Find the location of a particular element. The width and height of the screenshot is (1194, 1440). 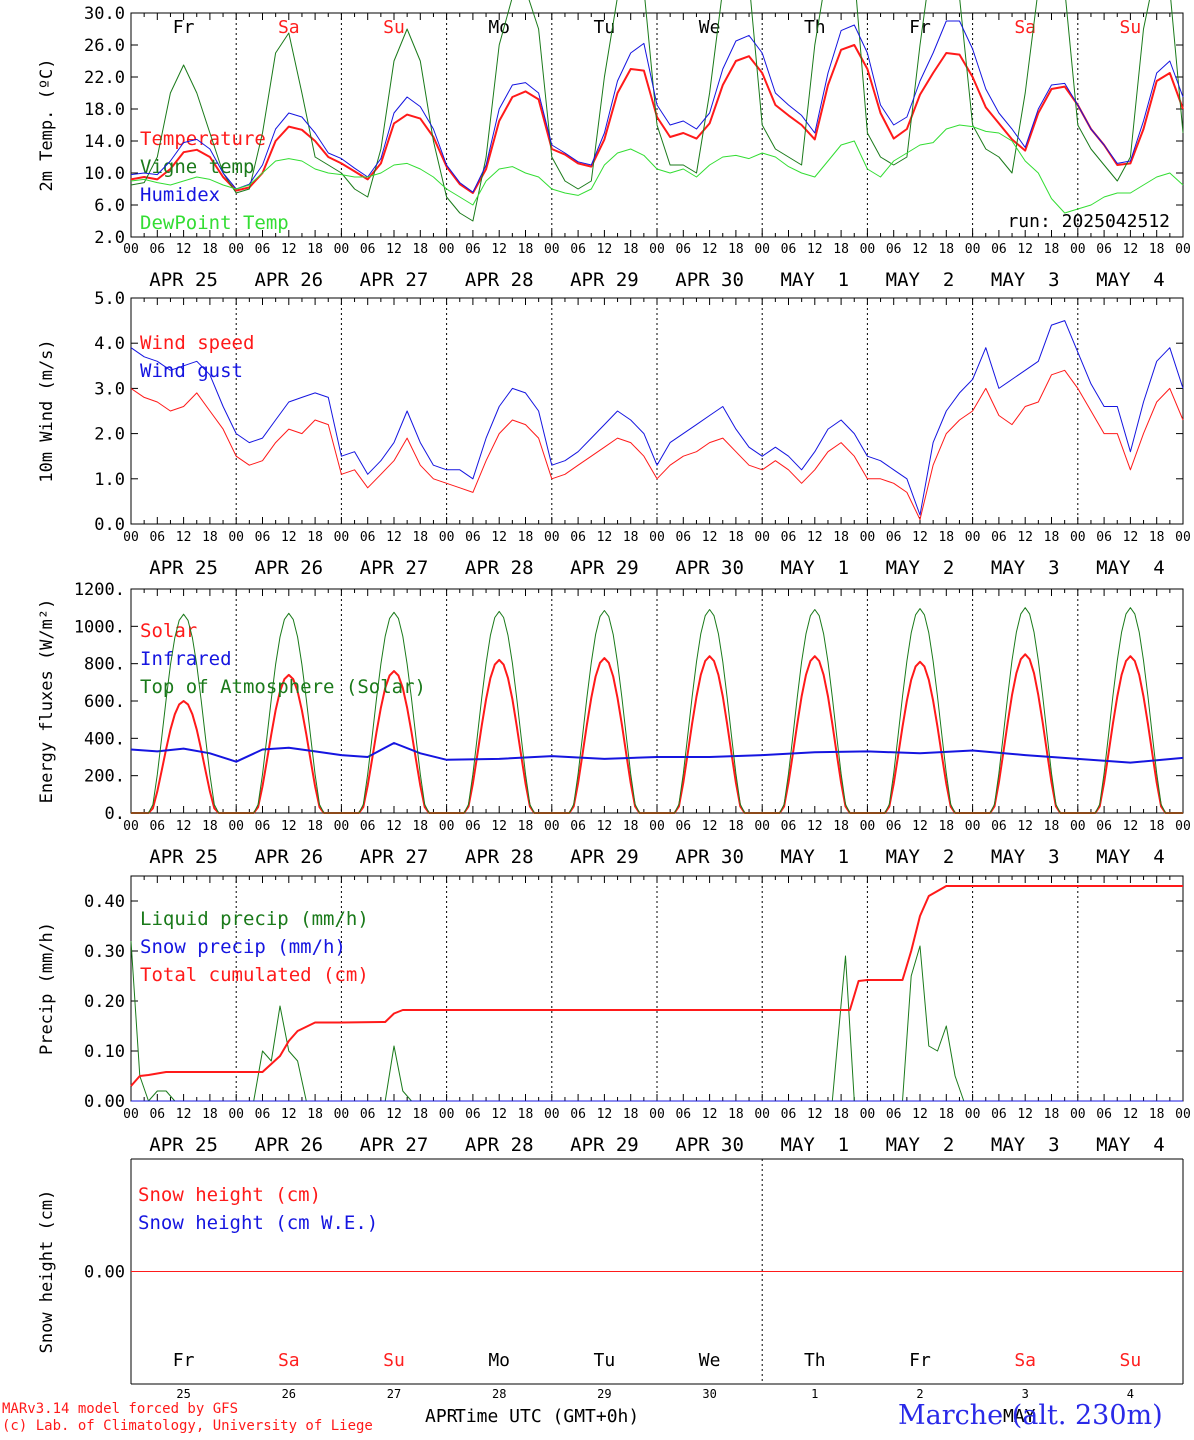

day-number: 1 is located at coordinates (814, 1394).